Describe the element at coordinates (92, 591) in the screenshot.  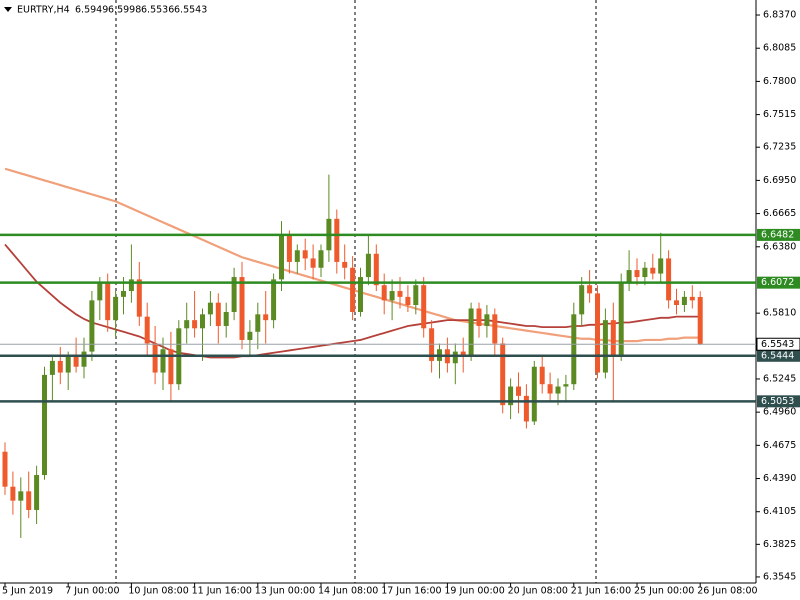
I see `x-tick-label: 7 Jun 00:00` at that location.